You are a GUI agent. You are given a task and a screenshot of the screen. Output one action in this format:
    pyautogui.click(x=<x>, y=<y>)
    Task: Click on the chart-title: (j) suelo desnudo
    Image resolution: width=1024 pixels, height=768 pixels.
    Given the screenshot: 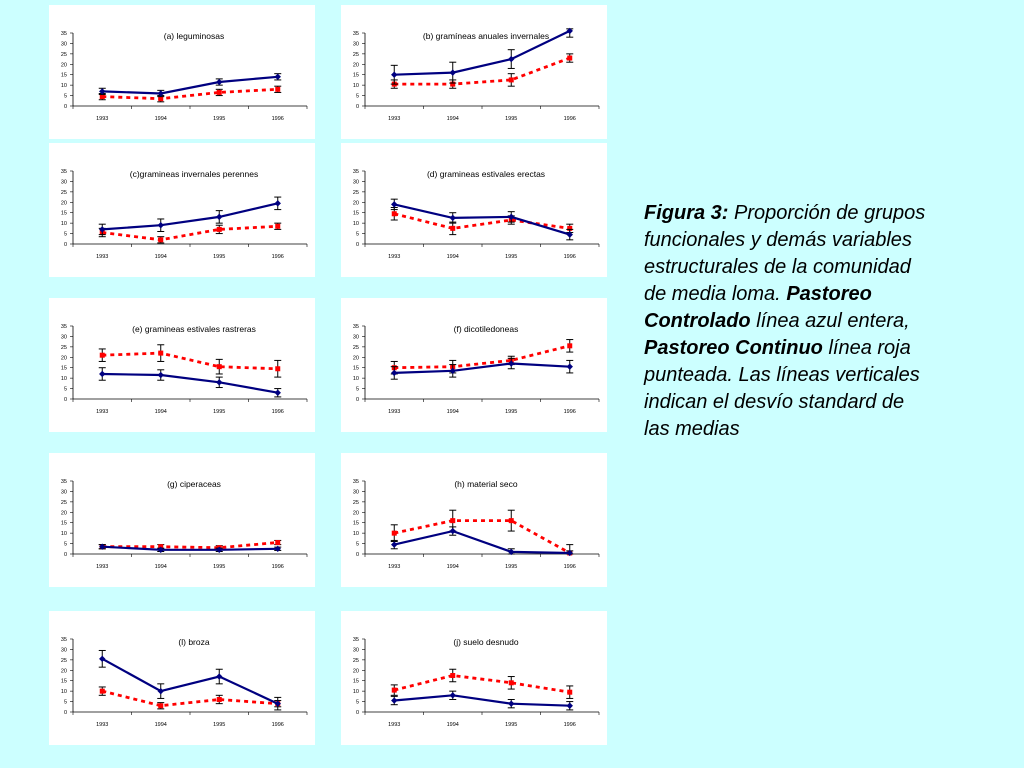 What is the action you would take?
    pyautogui.click(x=485, y=642)
    